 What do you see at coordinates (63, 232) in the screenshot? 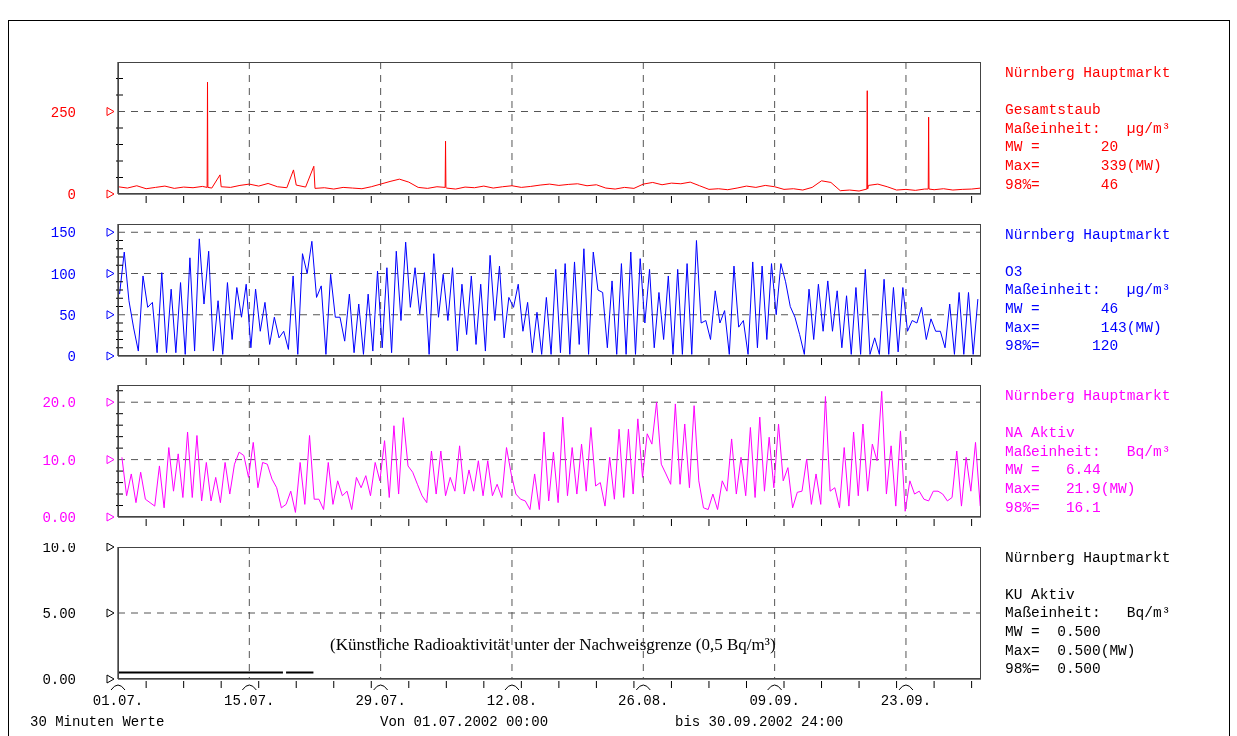
I see `y-tick-label: 150` at bounding box center [63, 232].